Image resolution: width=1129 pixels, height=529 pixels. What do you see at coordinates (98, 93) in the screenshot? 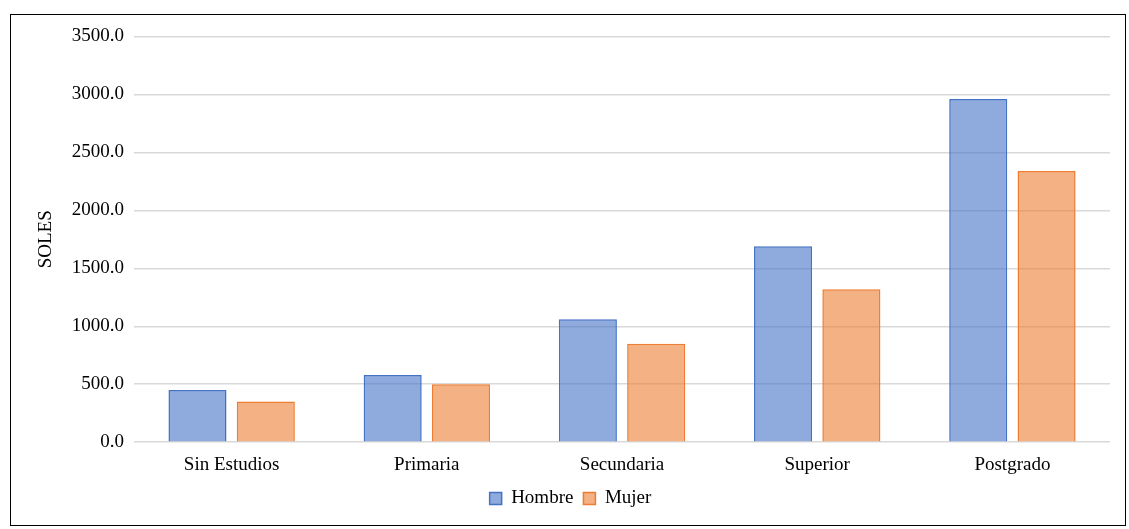
I see `y-tick-label: 3000.0` at bounding box center [98, 93].